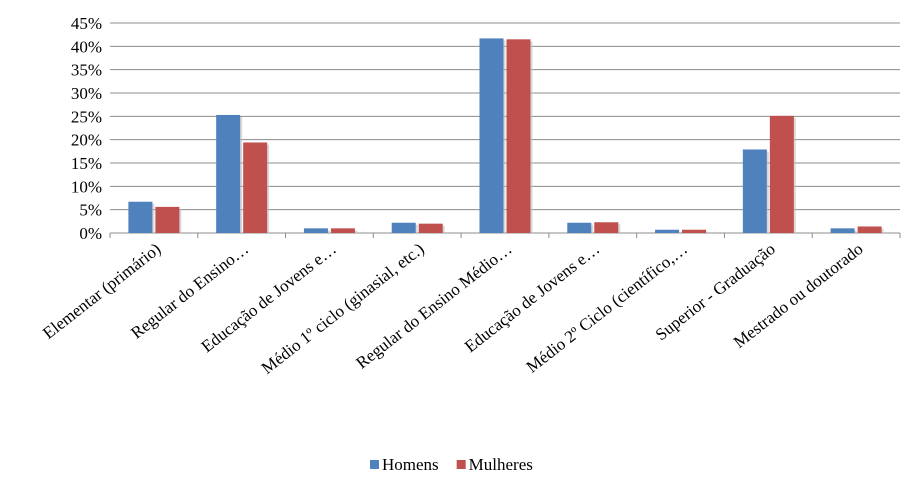  Describe the element at coordinates (410, 464) in the screenshot. I see `legend-label-homens: Homens` at that location.